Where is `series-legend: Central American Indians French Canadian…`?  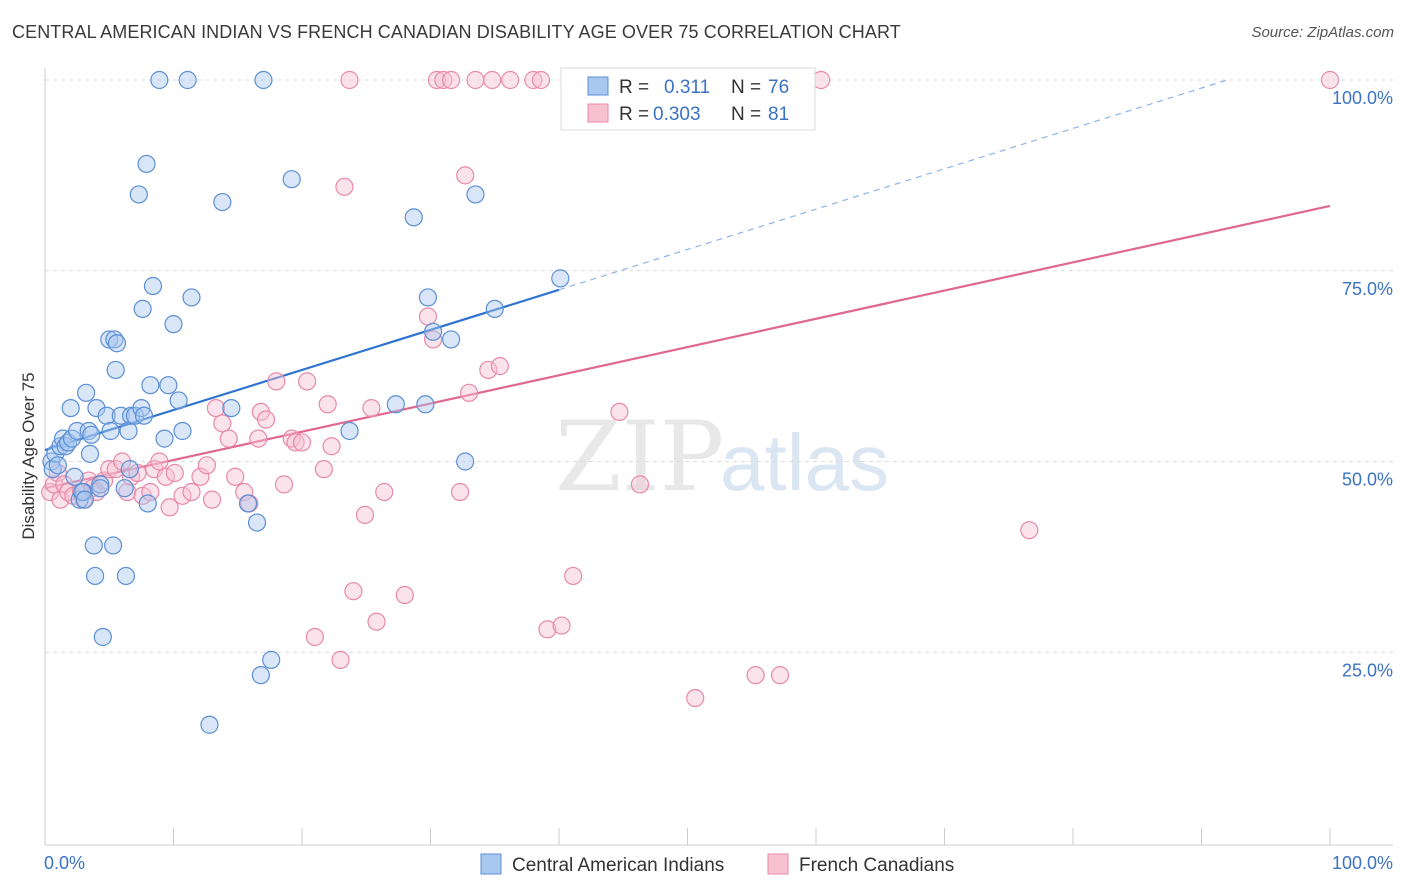
series-legend: Central American Indians French Canadian… is located at coordinates (717, 864).